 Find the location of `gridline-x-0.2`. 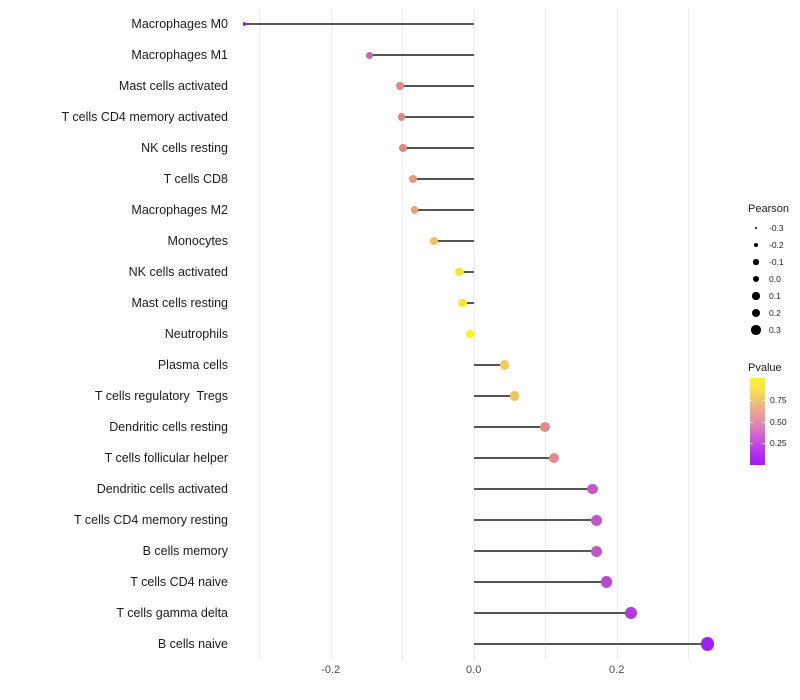

gridline-x-0.2 is located at coordinates (617, 334).